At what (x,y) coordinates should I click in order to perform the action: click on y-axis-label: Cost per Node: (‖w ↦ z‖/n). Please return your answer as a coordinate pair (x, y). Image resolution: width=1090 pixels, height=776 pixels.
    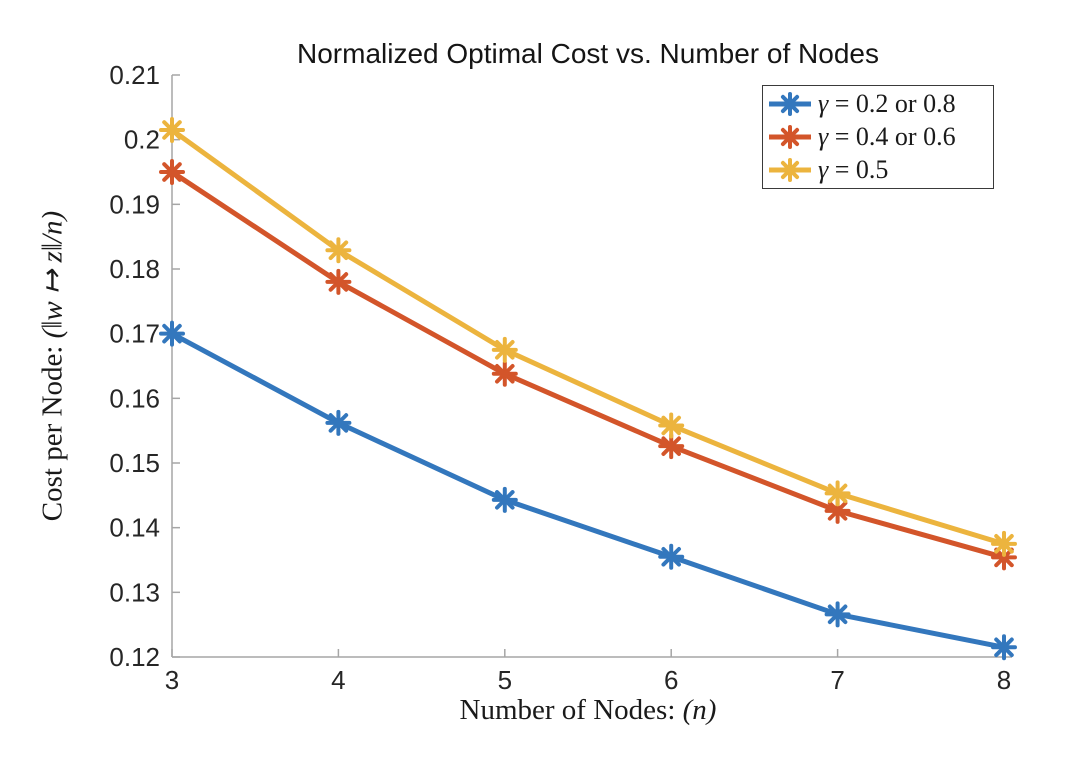
    Looking at the image, I should click on (52, 366).